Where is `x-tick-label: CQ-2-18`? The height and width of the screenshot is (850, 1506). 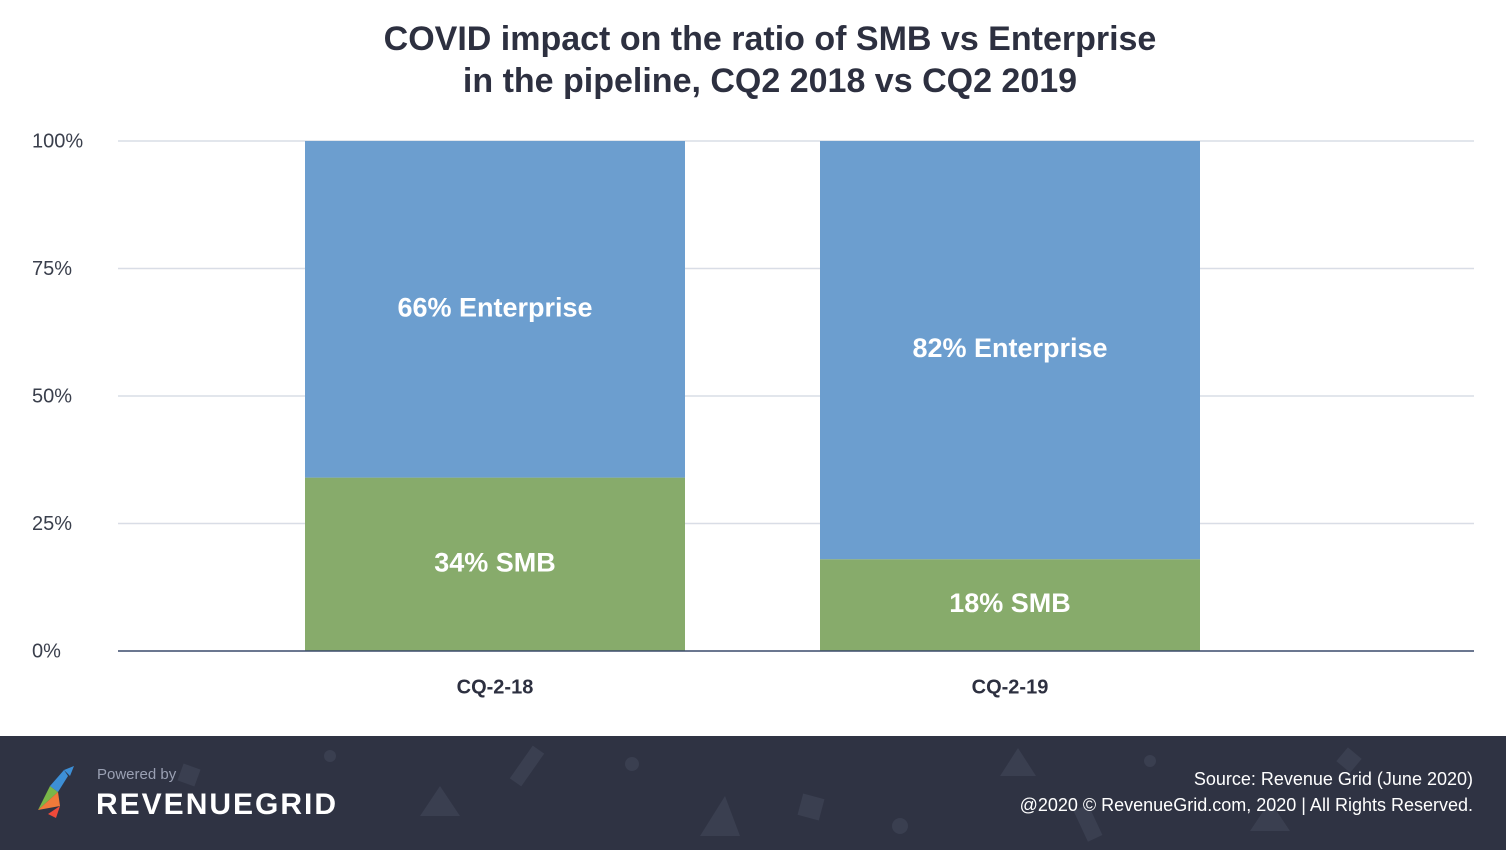
x-tick-label: CQ-2-18 is located at coordinates (495, 687).